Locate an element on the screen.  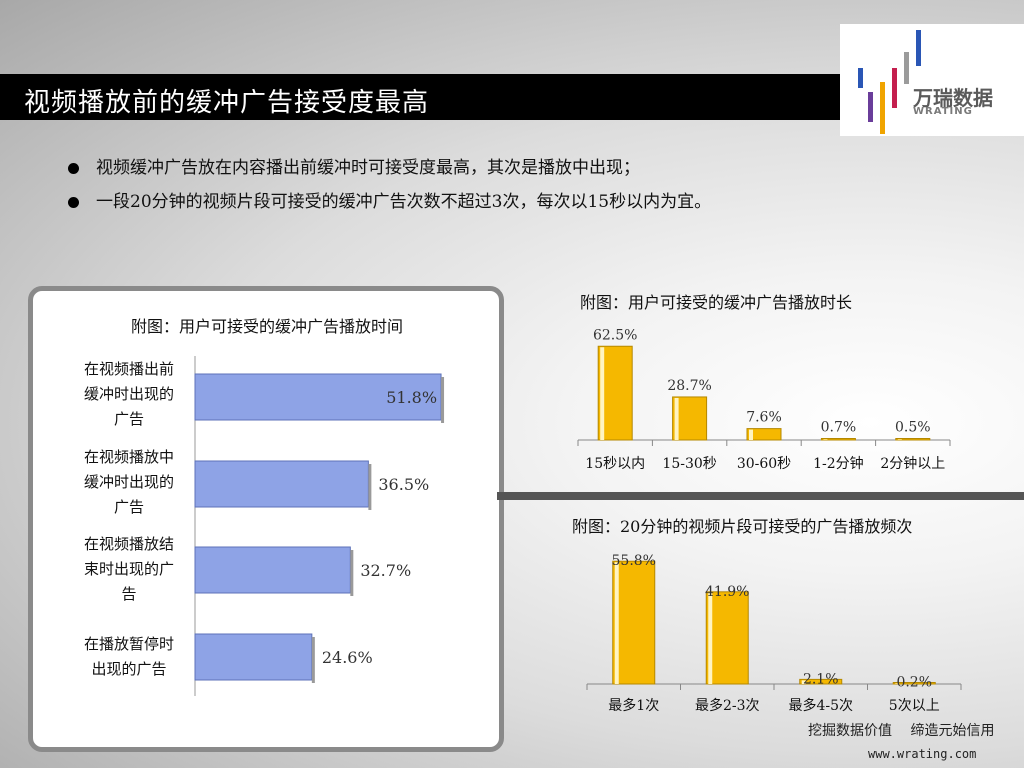
data-label: 2.1% is located at coordinates (821, 679).